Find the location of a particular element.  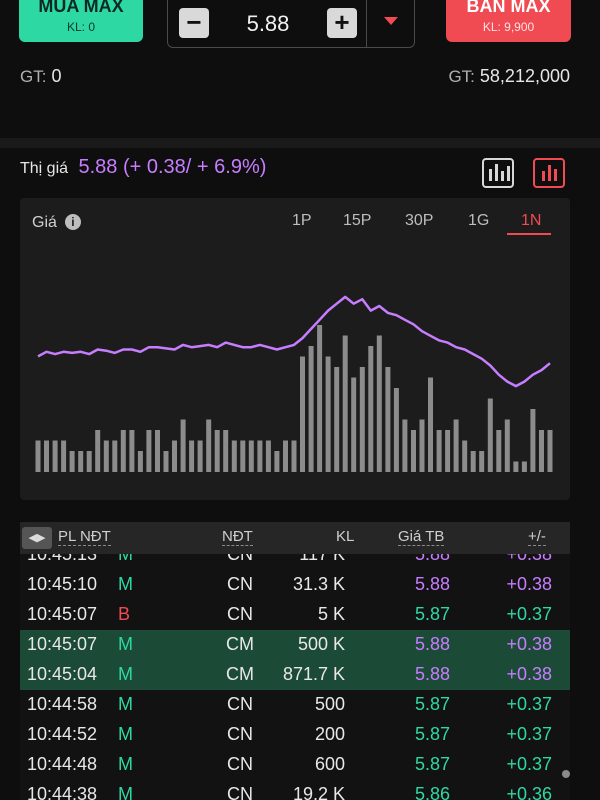

collapse-toggle-icon: ◀▶ is located at coordinates (37, 538).